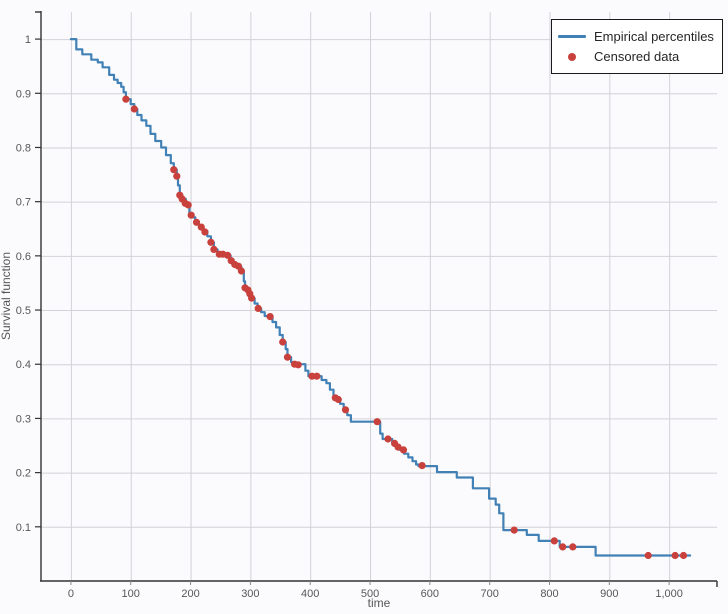  What do you see at coordinates (23, 474) in the screenshot?
I see `y-tick-label: 0.2` at bounding box center [23, 474].